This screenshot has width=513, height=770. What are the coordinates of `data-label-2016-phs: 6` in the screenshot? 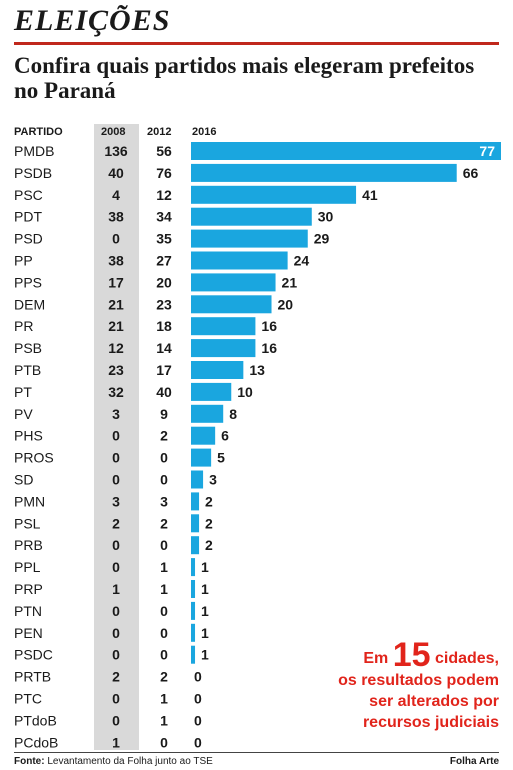 It's located at (225, 436).